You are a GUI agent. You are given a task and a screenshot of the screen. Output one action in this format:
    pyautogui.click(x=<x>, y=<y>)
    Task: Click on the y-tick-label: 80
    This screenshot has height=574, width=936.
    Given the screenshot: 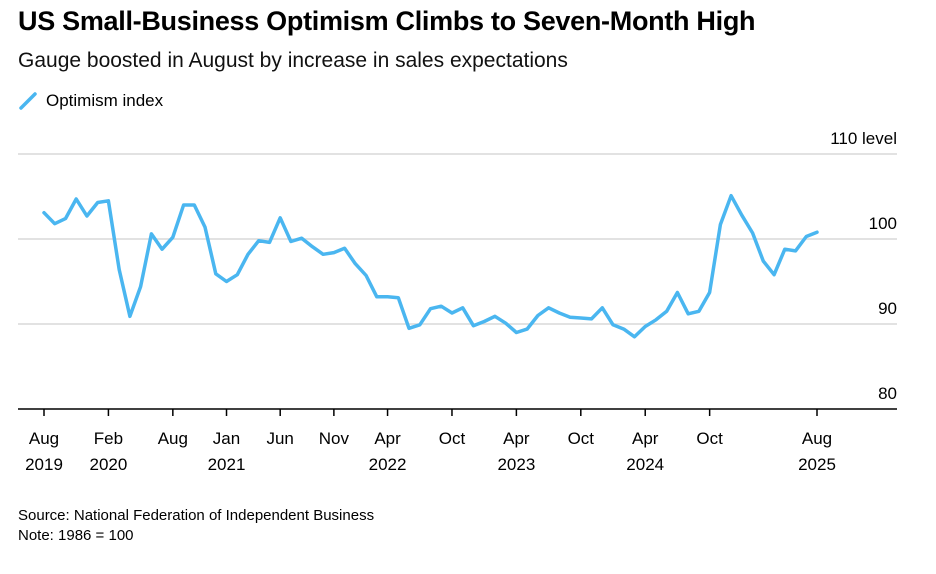 What is the action you would take?
    pyautogui.click(x=887, y=393)
    